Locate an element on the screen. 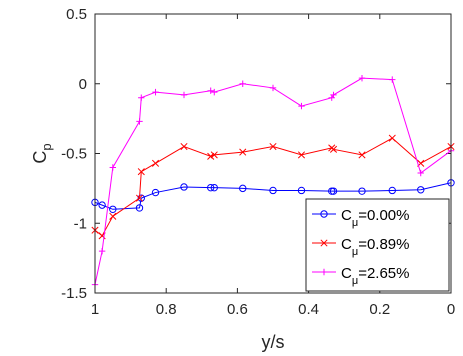 The image size is (463, 356). legend-label: Cμ=0.00% is located at coordinates (375, 218).